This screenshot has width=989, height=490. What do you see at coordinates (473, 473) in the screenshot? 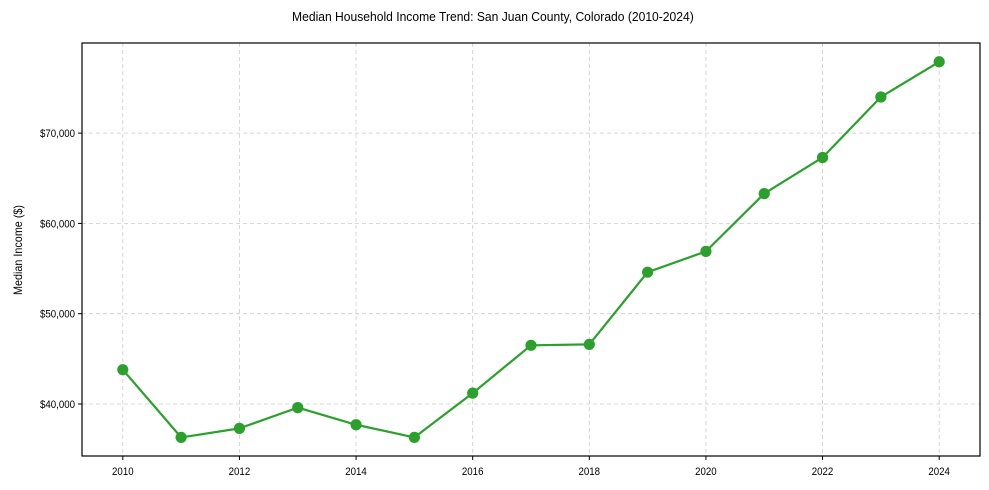
I see `x-tick-label: 2016` at bounding box center [473, 473].